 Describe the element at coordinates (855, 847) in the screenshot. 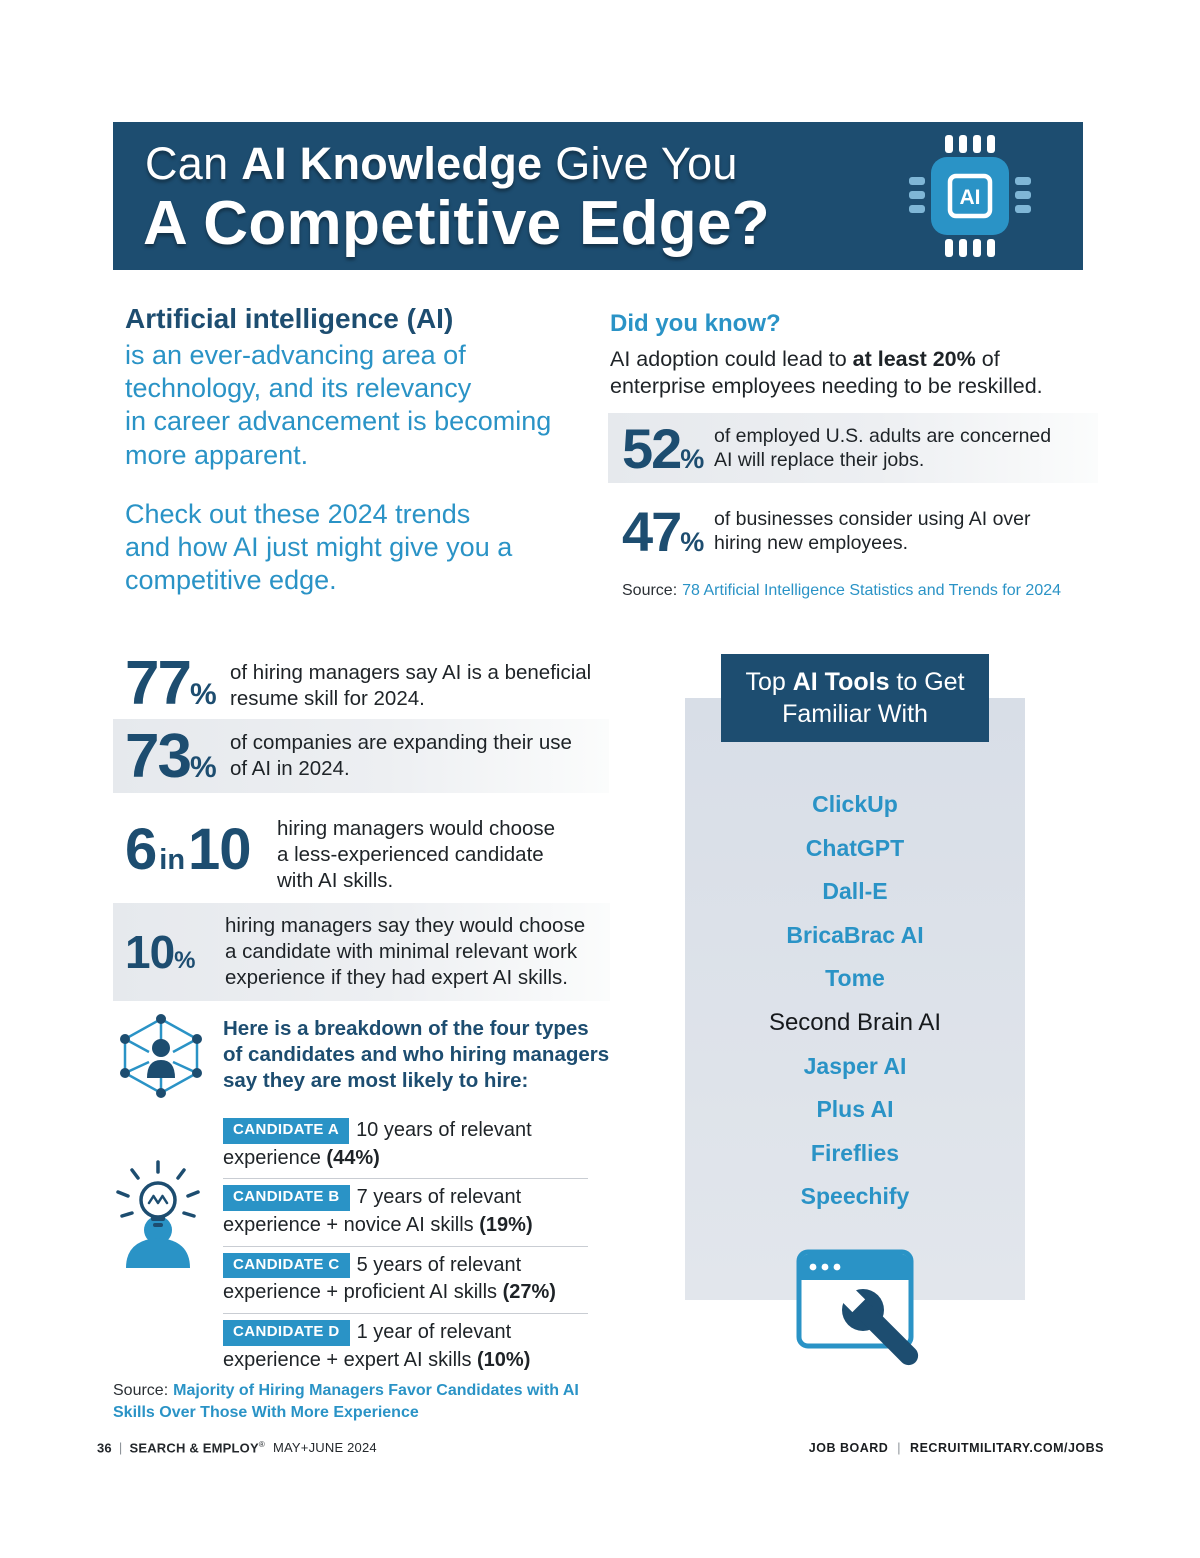

I see `tool-chatgpt: ChatGPT` at that location.